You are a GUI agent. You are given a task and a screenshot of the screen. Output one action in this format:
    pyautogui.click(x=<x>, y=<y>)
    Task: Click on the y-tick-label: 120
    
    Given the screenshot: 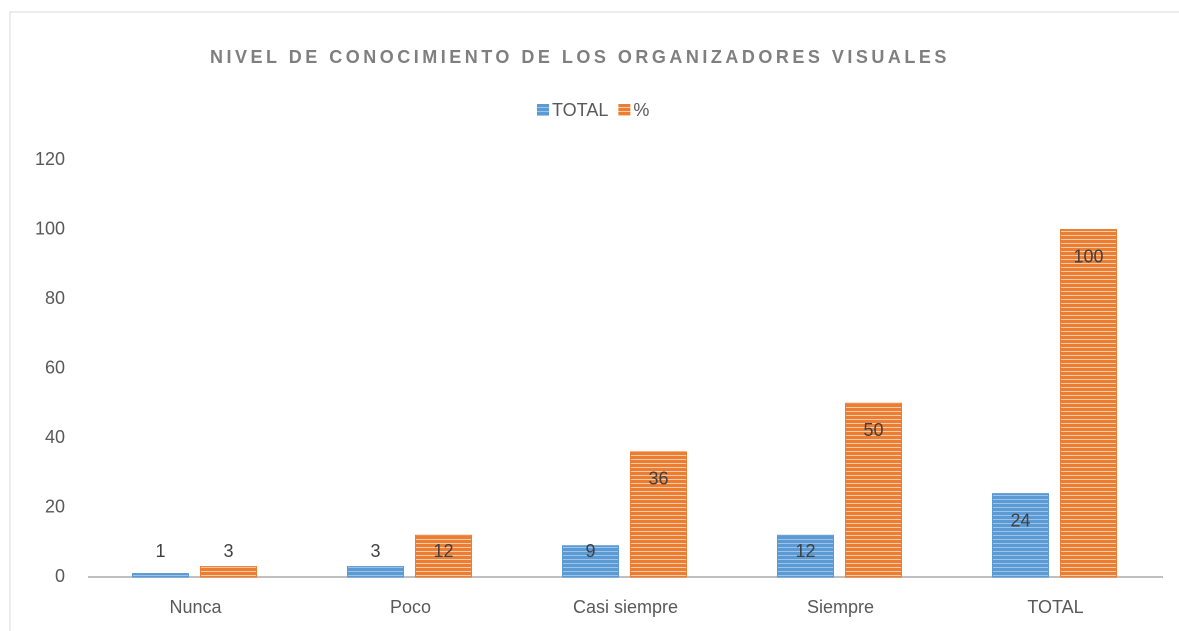 What is the action you would take?
    pyautogui.click(x=50, y=159)
    